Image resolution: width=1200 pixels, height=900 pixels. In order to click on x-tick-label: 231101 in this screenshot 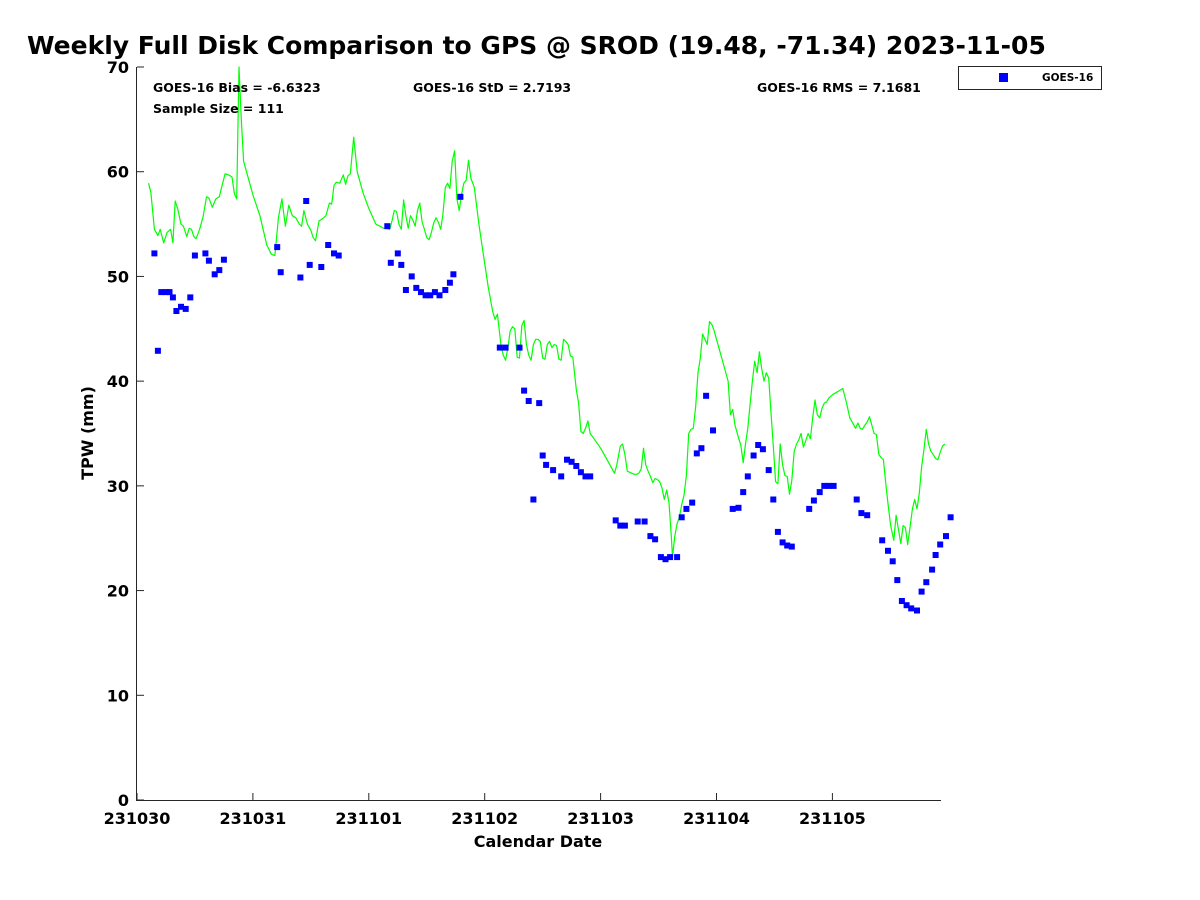, I will do `click(368, 818)`.